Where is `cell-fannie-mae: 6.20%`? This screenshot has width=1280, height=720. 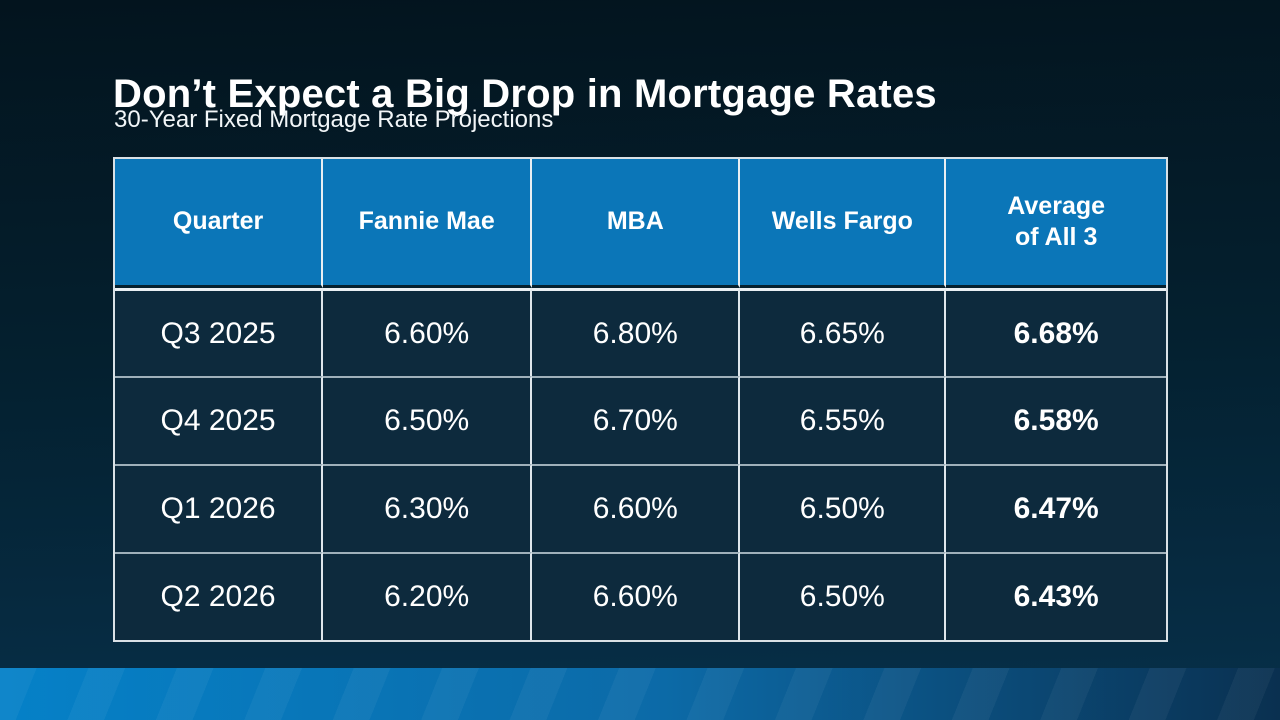
cell-fannie-mae: 6.20% is located at coordinates (428, 596).